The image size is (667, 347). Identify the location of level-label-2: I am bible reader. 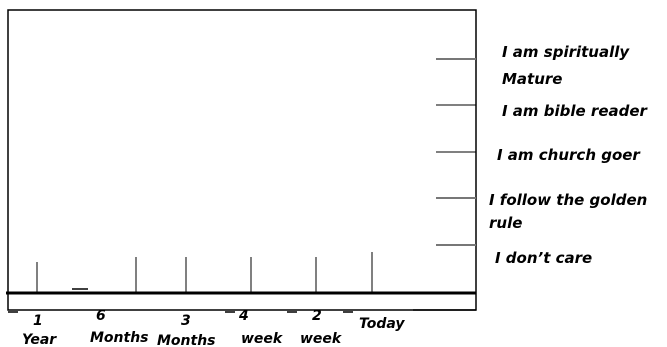
(575, 111).